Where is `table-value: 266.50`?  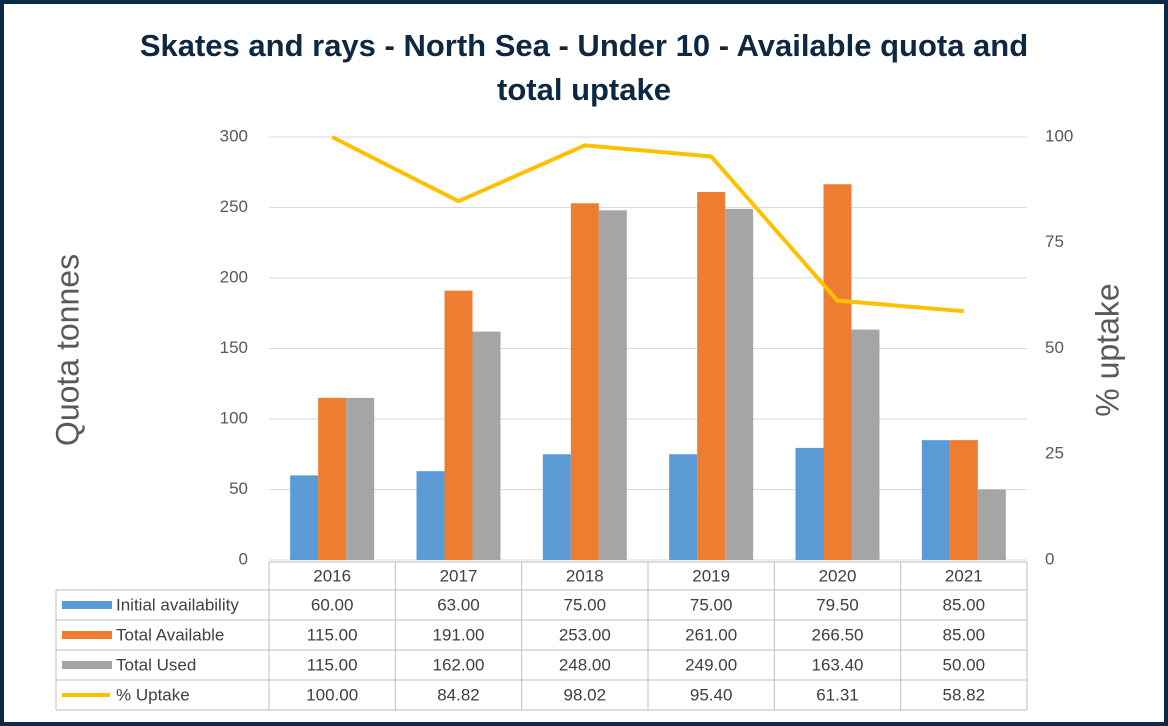 table-value: 266.50 is located at coordinates (838, 634).